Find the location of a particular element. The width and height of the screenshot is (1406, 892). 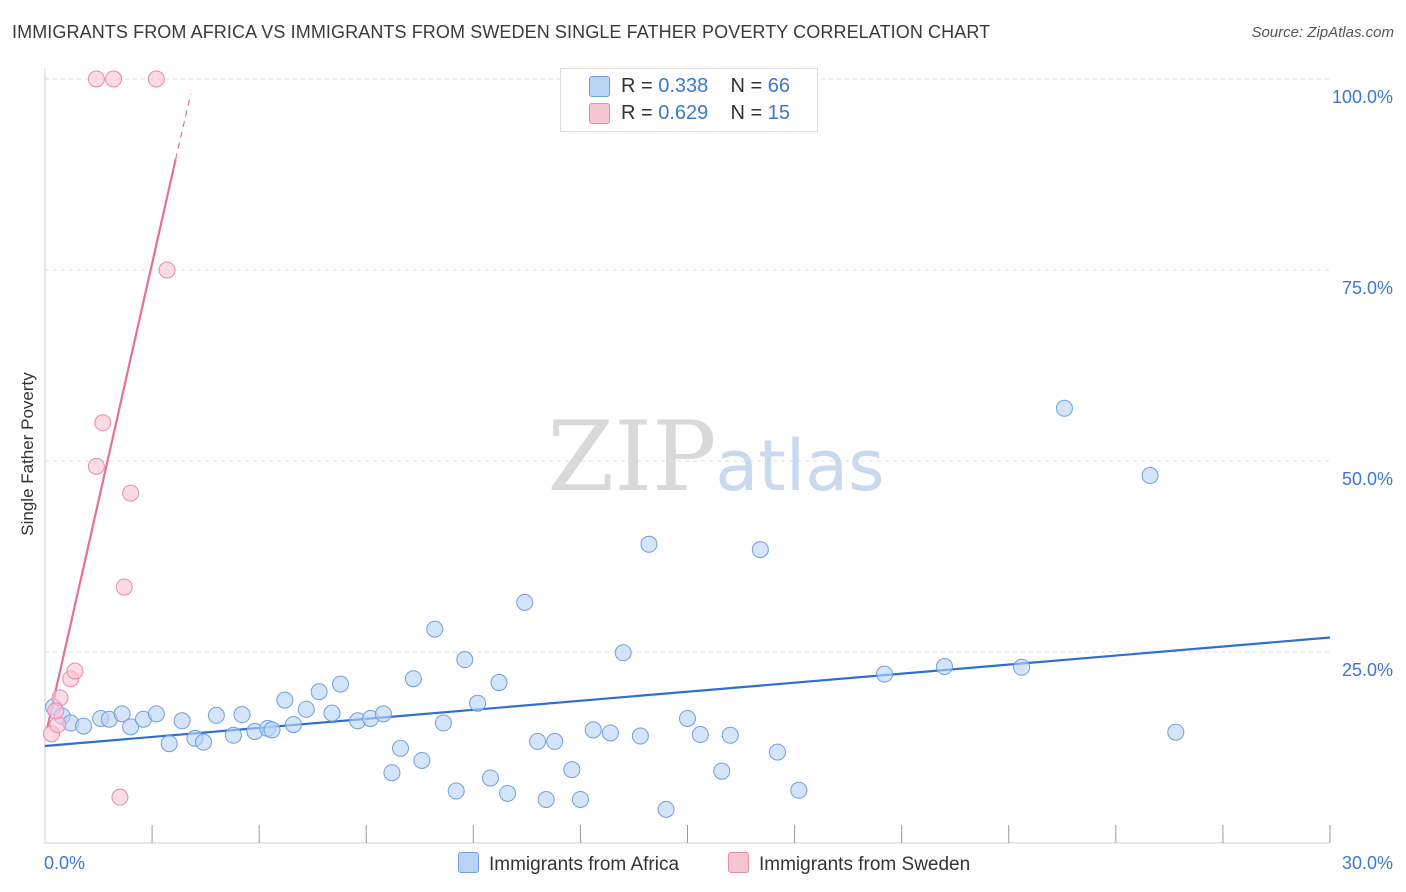

n-value: 66 is located at coordinates (779, 86).